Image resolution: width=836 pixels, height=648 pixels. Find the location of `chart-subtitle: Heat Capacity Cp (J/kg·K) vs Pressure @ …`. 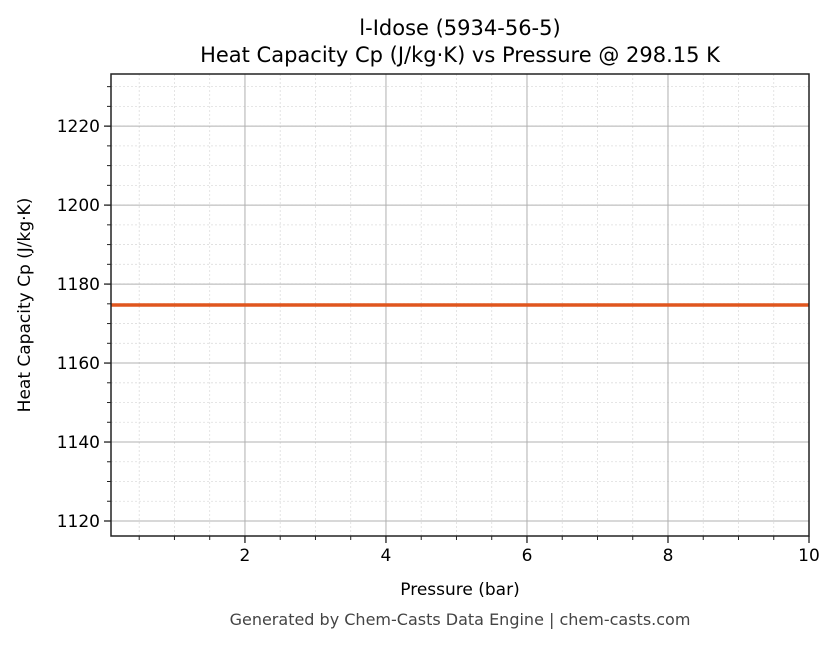

chart-subtitle: Heat Capacity Cp (J/kg·K) vs Pressure @ … is located at coordinates (460, 55).